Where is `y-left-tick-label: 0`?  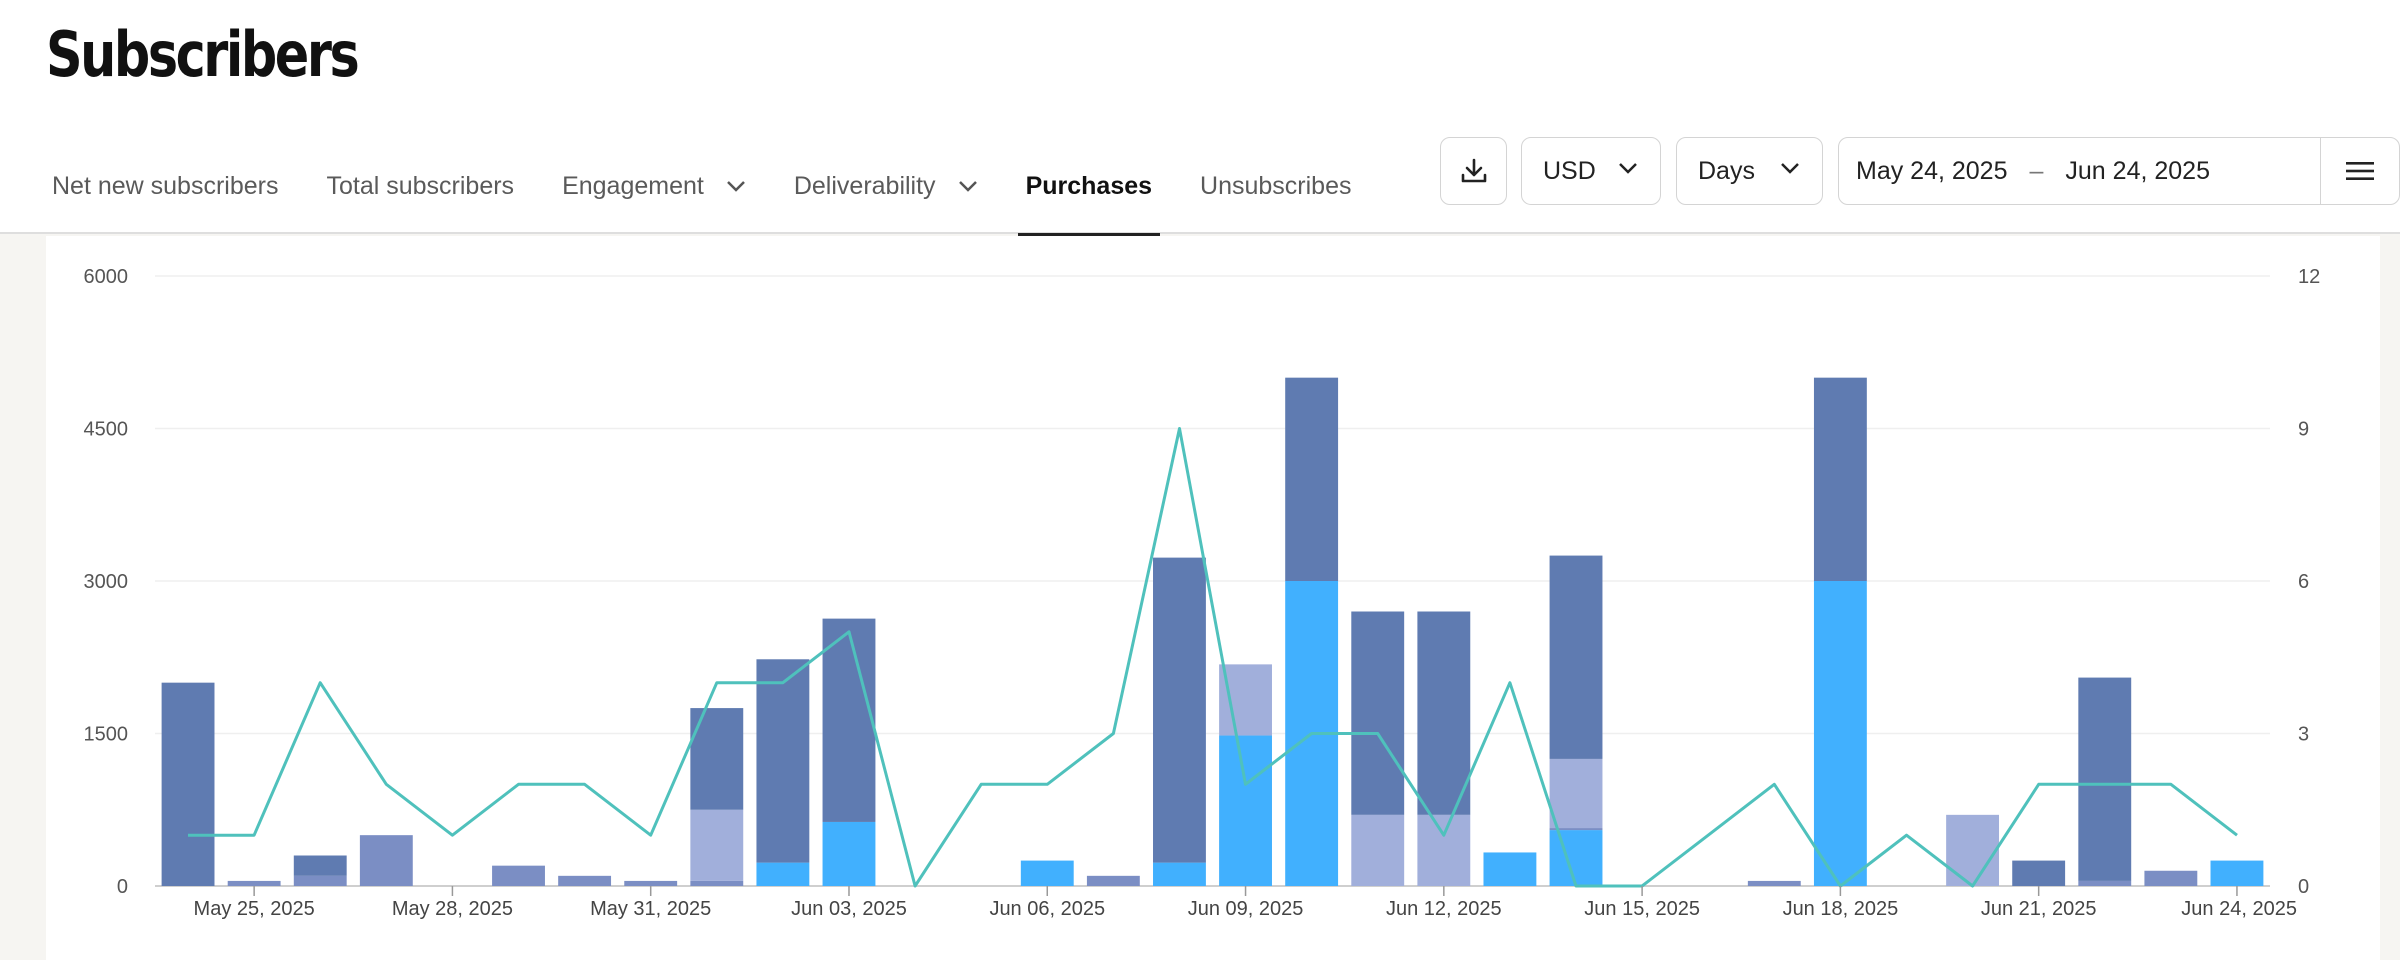
y-left-tick-label: 0 is located at coordinates (122, 887).